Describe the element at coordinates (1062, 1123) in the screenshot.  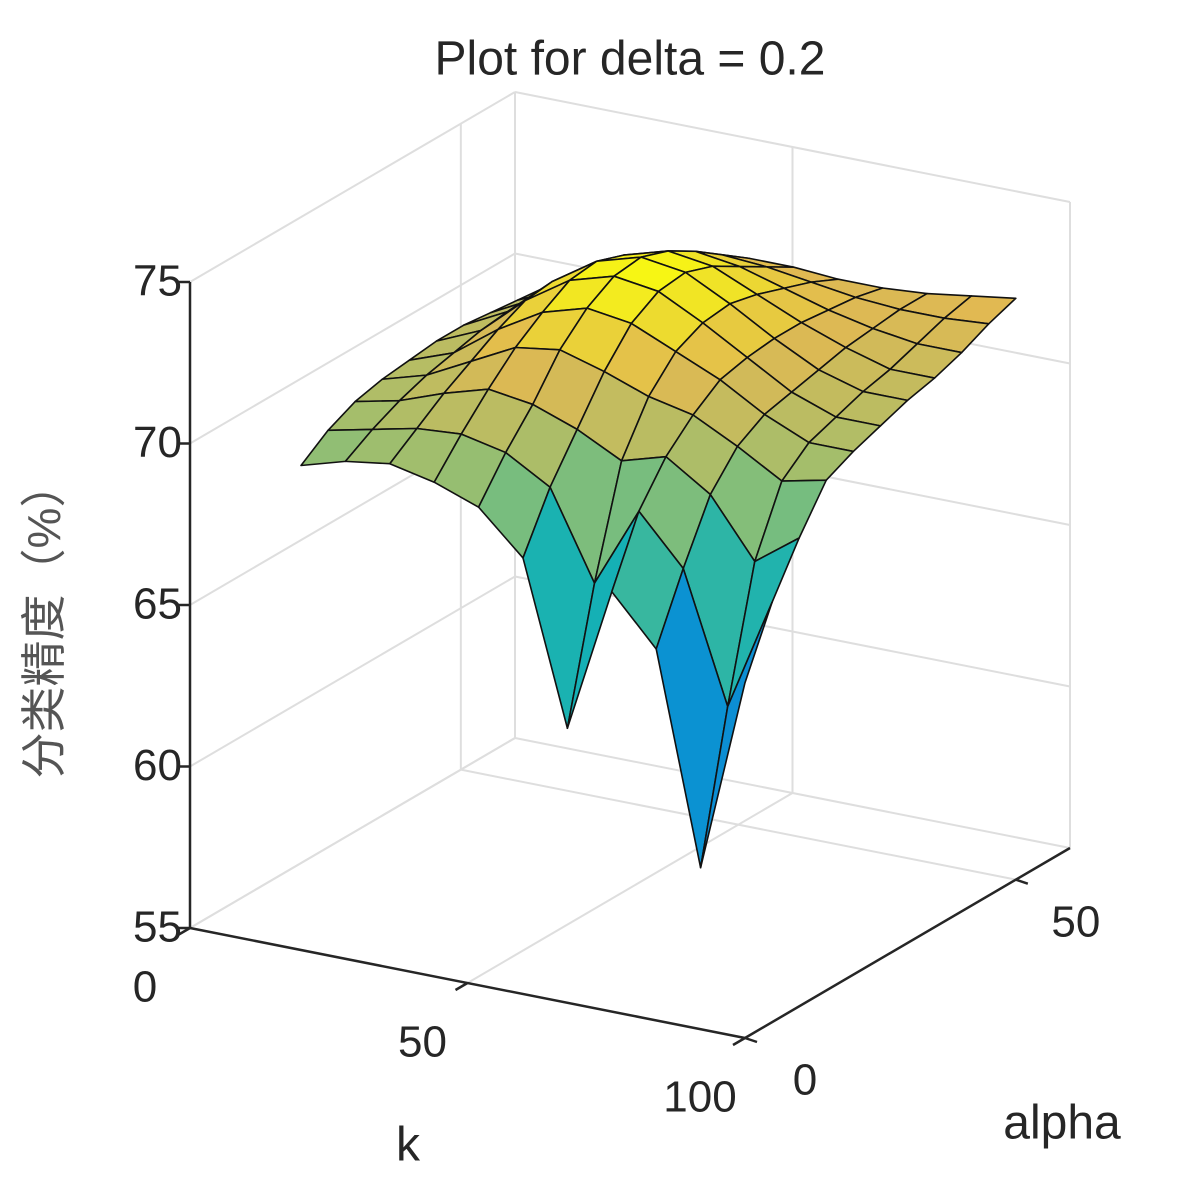
I see `y-axis-label: alpha` at that location.